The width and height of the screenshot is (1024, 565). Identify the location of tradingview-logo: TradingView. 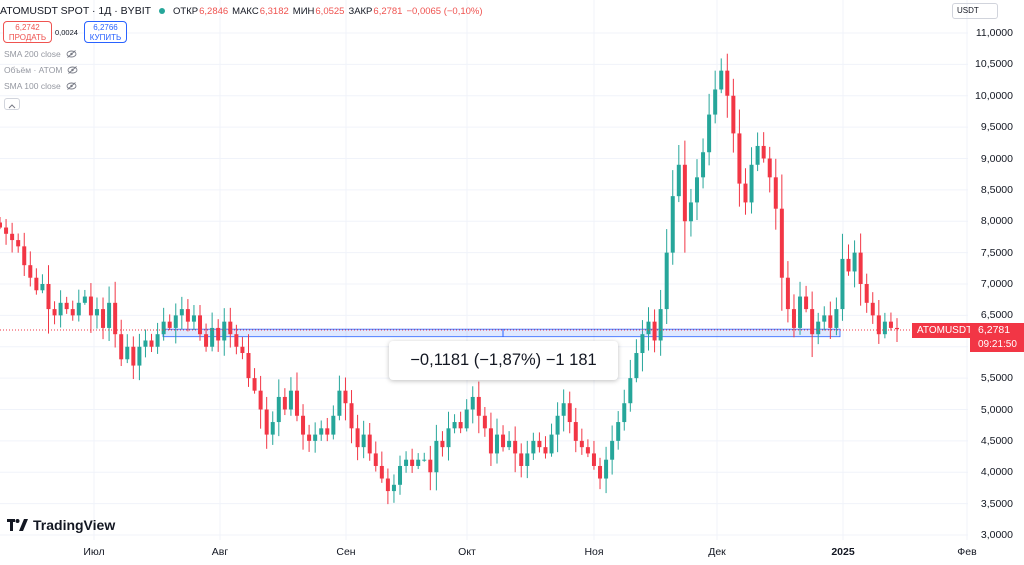
(61, 525).